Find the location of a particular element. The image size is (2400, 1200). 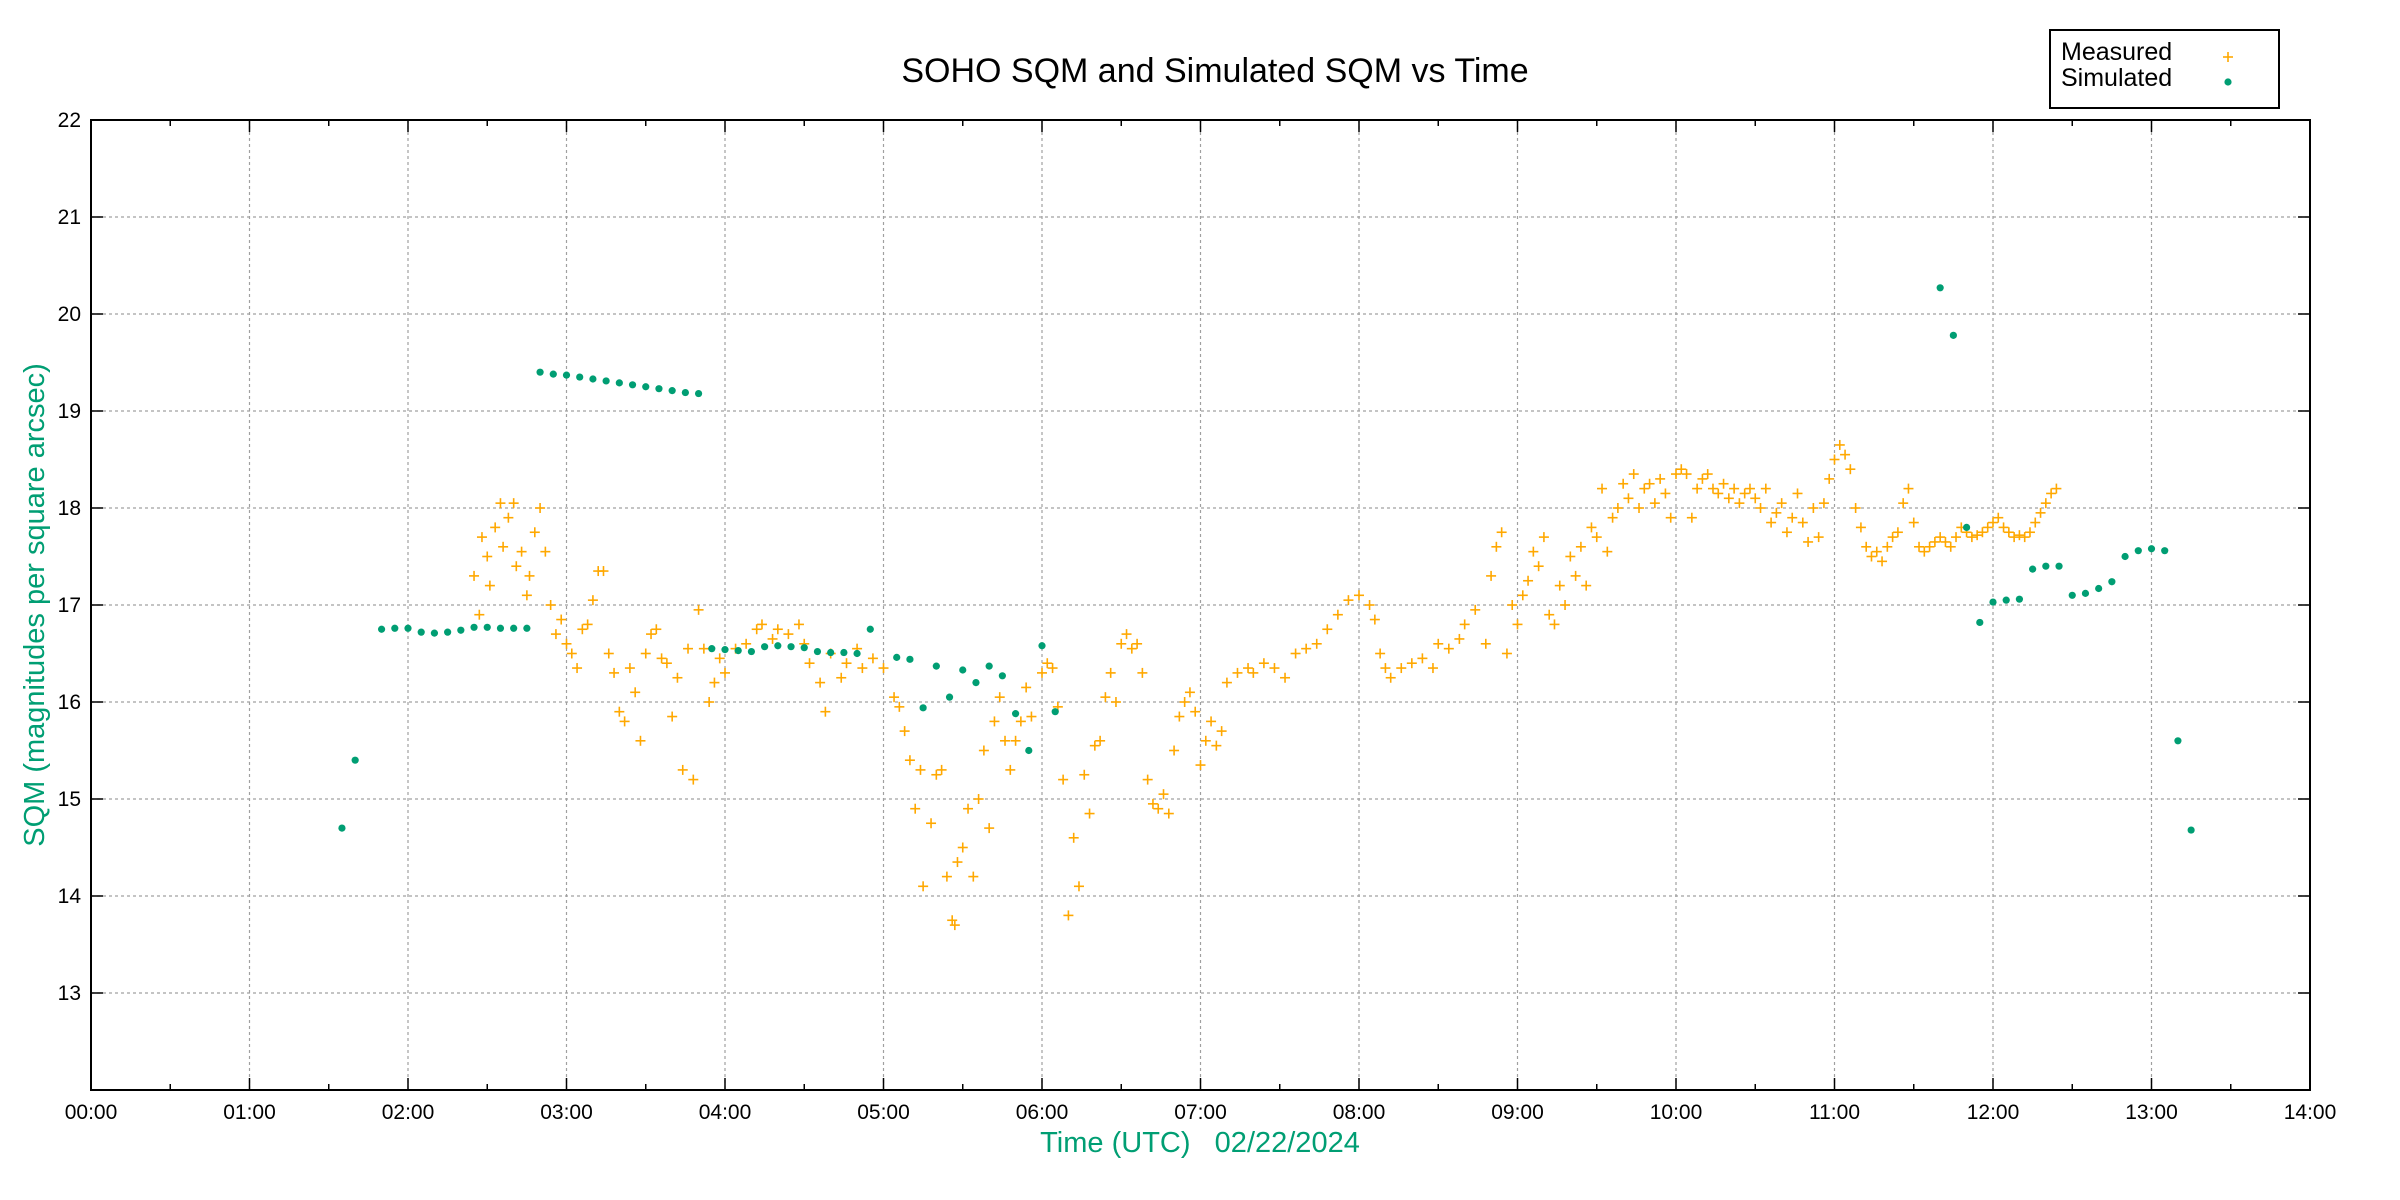

x-tick-label: 03:00 is located at coordinates (566, 1112).